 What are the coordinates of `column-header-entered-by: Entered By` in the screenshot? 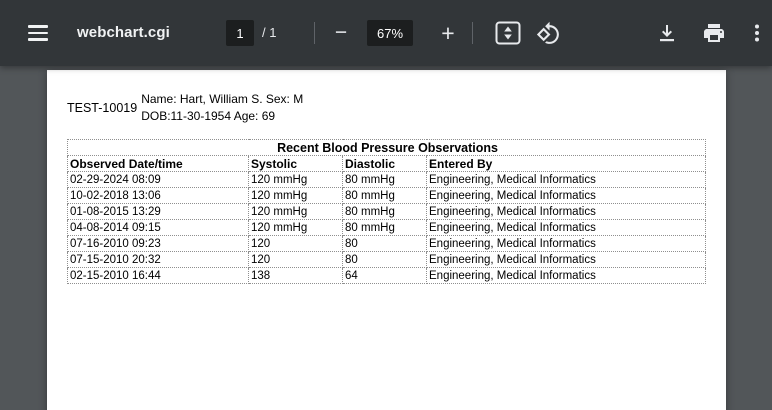 It's located at (566, 163).